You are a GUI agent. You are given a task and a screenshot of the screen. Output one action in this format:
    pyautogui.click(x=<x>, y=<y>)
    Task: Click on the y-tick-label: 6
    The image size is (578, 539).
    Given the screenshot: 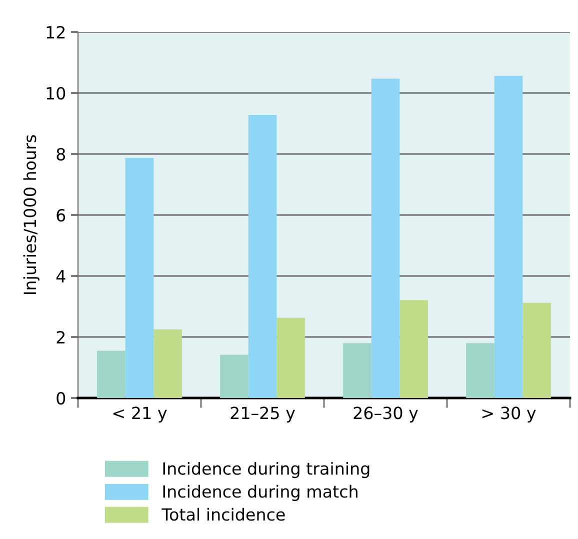 What is the action you would take?
    pyautogui.click(x=61, y=215)
    